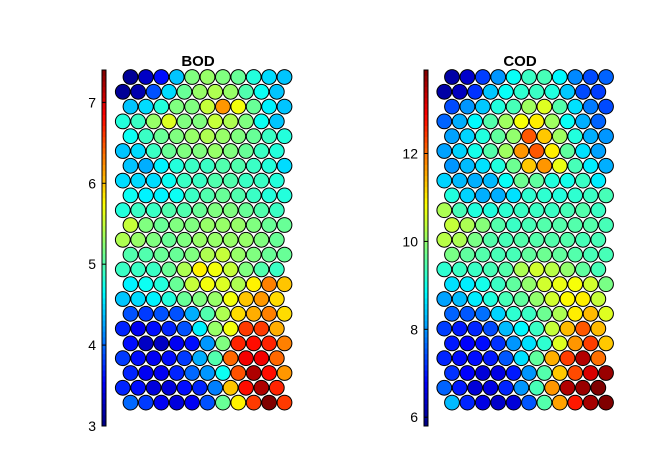 This screenshot has width=645, height=459. What do you see at coordinates (414, 329) in the screenshot?
I see `colorbar-tick-label: 8` at bounding box center [414, 329].